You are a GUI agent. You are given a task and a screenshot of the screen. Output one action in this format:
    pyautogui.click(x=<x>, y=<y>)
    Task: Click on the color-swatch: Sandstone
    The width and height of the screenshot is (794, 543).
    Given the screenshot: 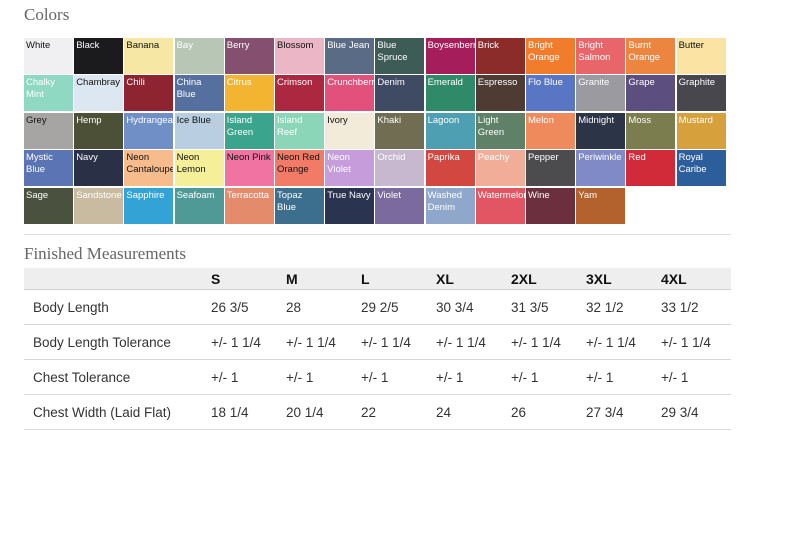 What is the action you would take?
    pyautogui.click(x=99, y=205)
    